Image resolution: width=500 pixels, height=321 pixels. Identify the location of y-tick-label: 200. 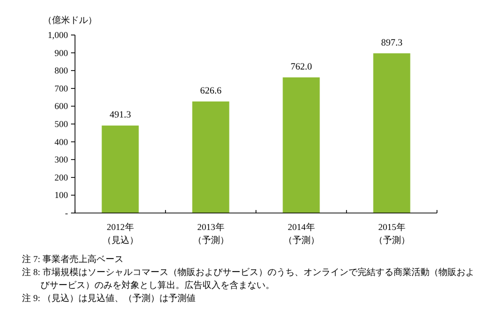
(61, 177).